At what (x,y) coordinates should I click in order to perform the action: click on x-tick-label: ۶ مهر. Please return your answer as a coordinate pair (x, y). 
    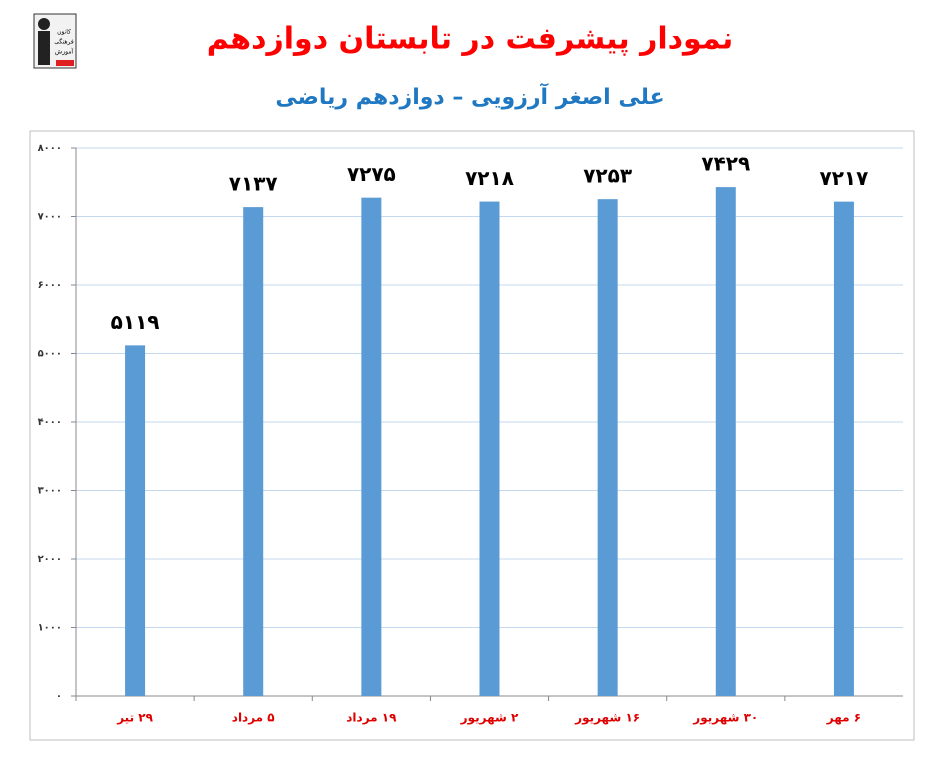
    Looking at the image, I should click on (843, 718).